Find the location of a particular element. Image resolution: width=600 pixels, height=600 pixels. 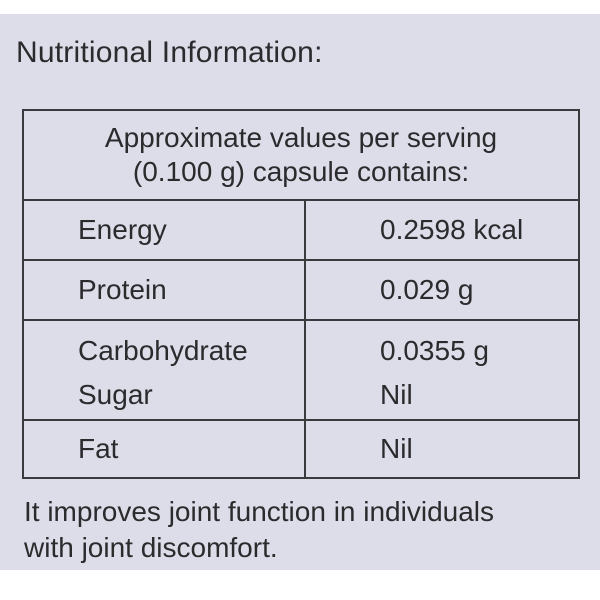

header-line-1: Approximate values per serving is located at coordinates (301, 137).